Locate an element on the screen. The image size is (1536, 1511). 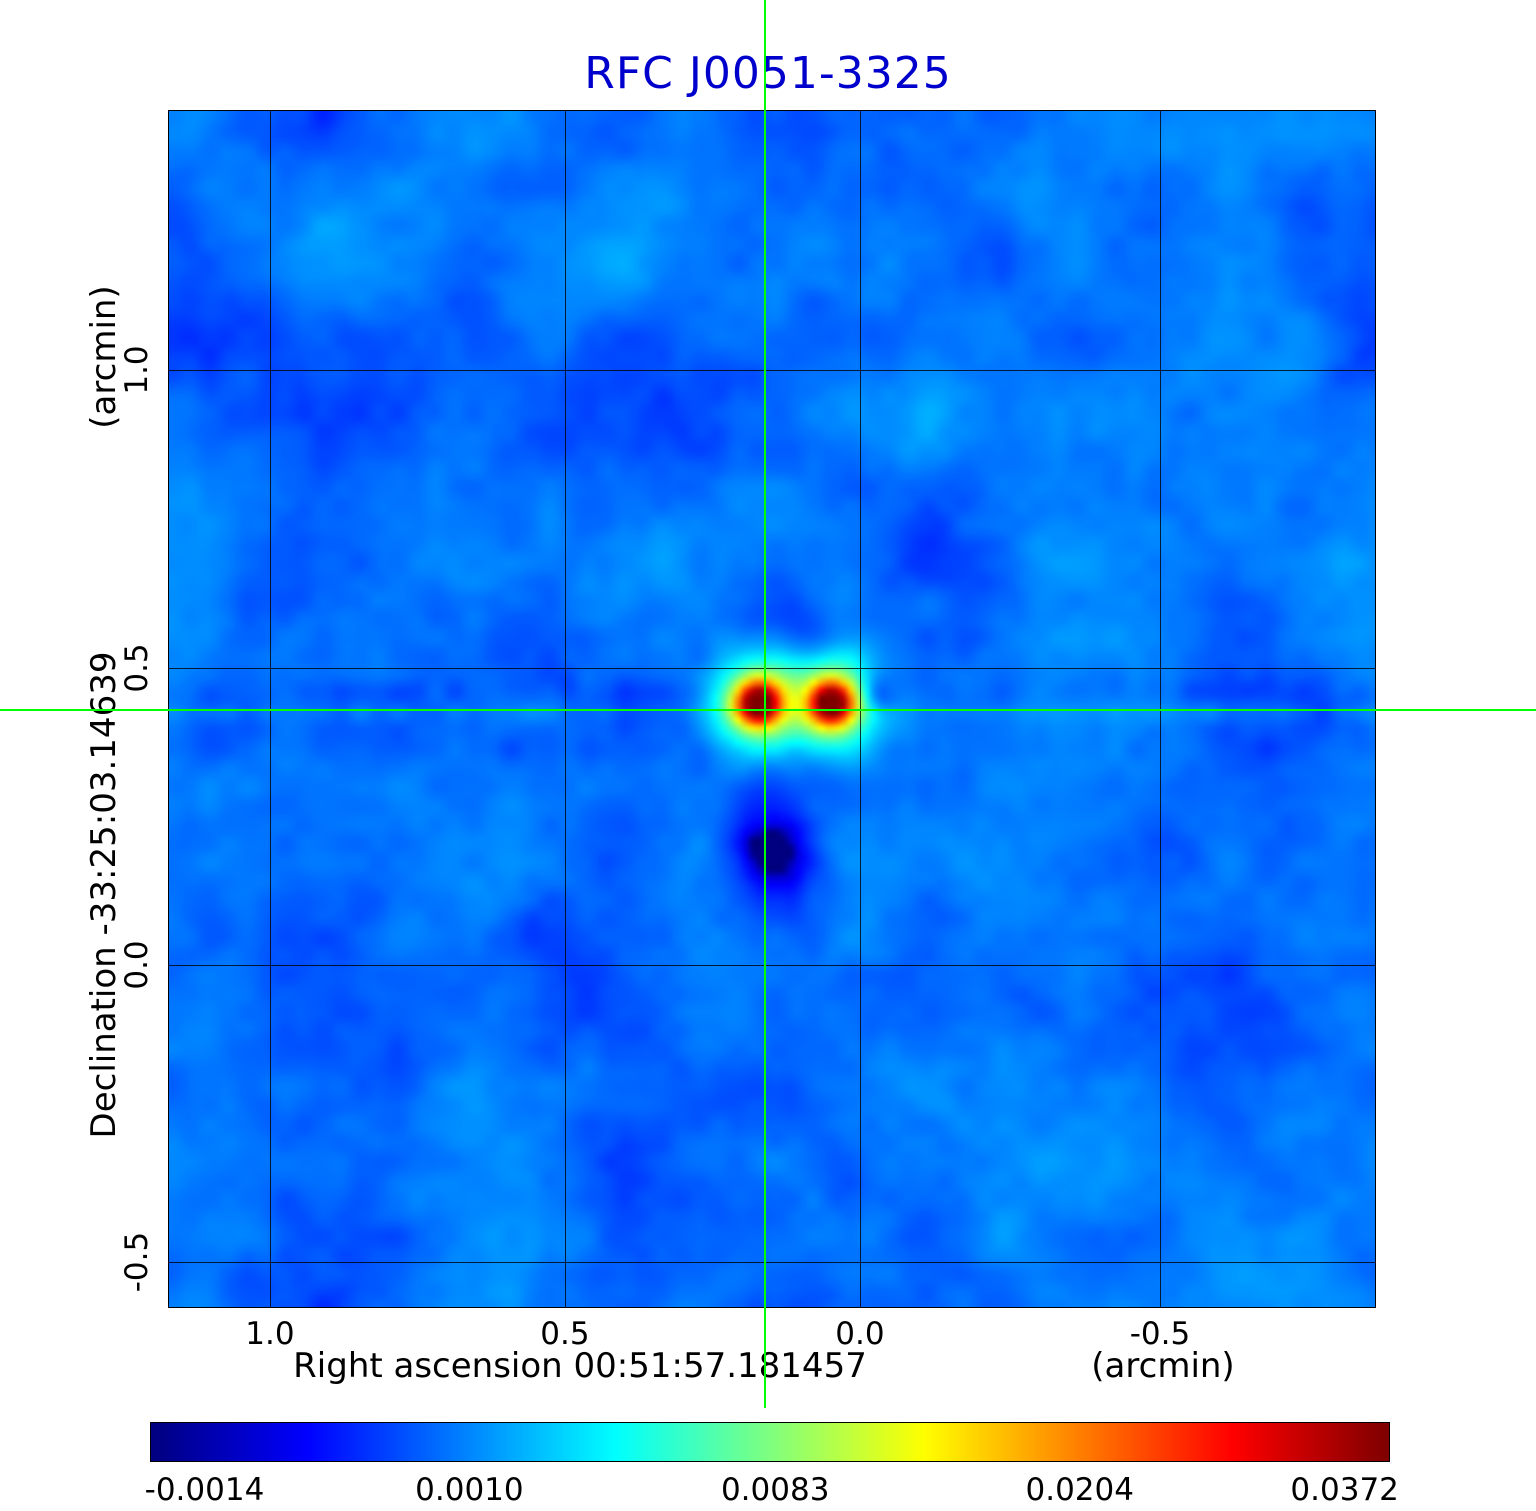
x-axis-unit: (arcmin) is located at coordinates (1163, 1366).